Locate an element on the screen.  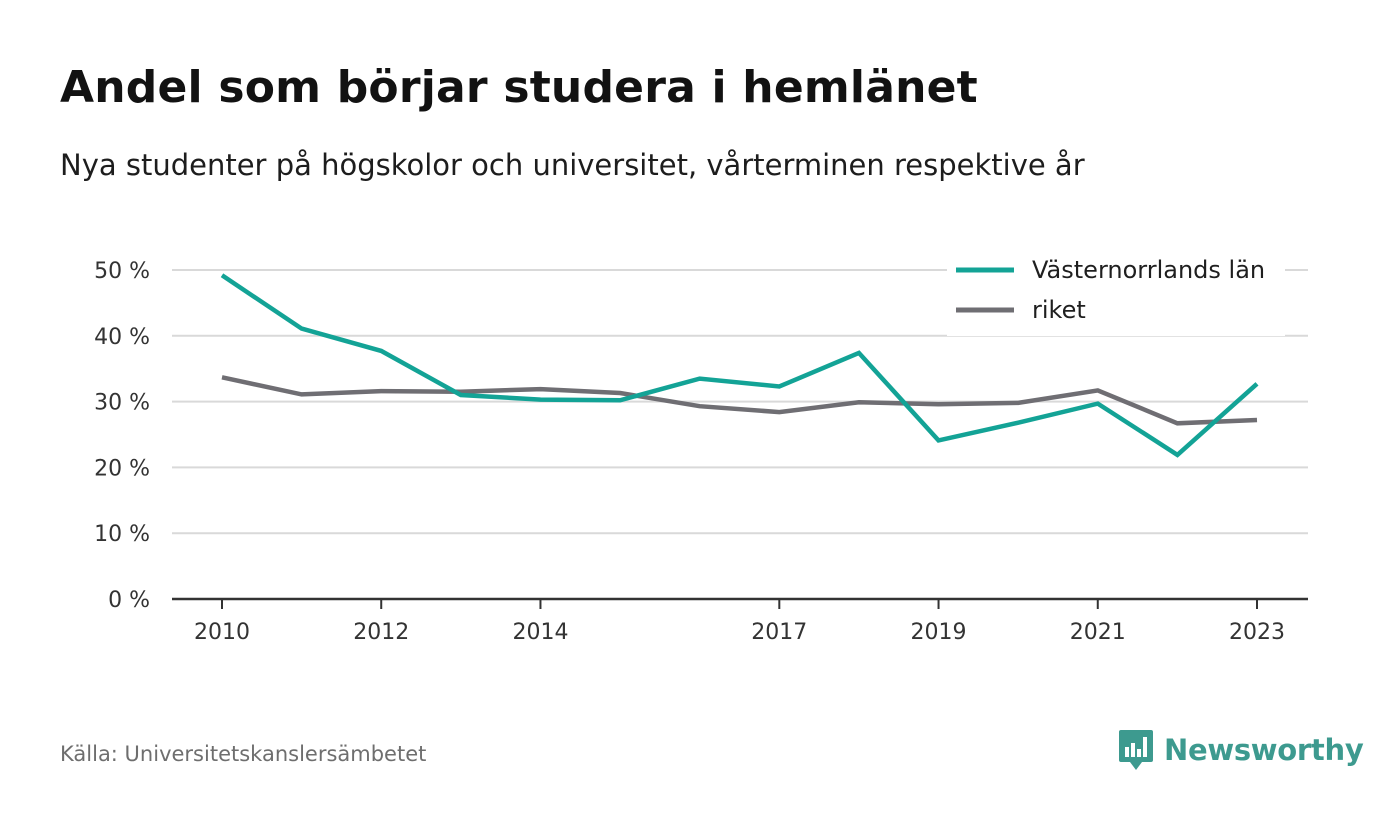
y-tick-label: 30 % is located at coordinates (122, 403).